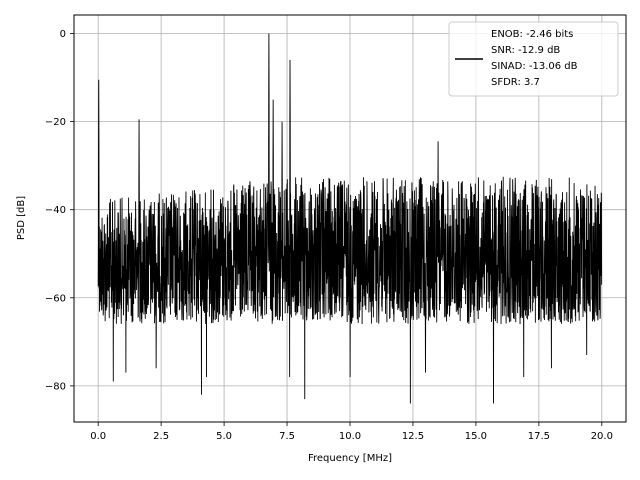 This screenshot has width=640, height=480. I want to click on y-tick-label: −20, so click(55, 122).